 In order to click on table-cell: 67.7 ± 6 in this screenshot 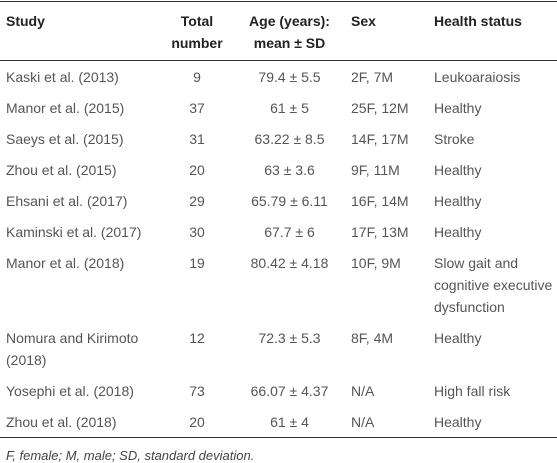, I will do `click(289, 232)`.